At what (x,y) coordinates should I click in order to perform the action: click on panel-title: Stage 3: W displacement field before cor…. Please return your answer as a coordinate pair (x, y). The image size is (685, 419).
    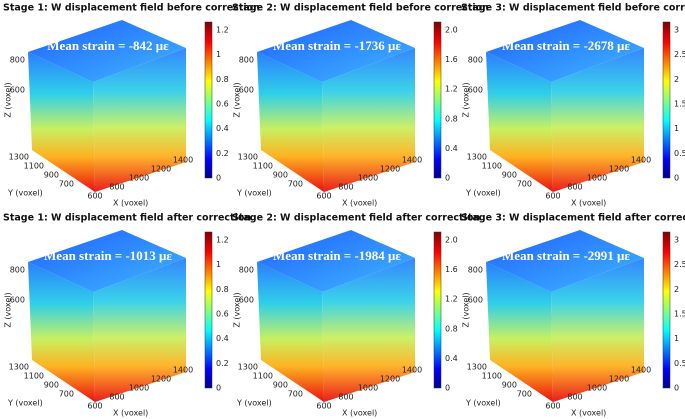
    Looking at the image, I should click on (573, 8).